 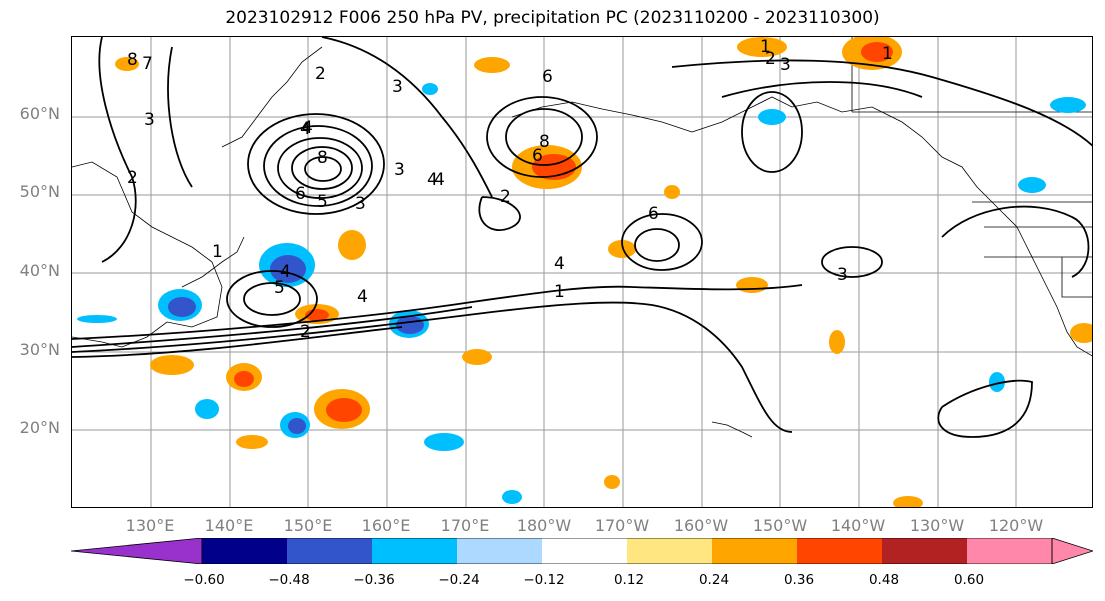 I want to click on lat-label-40n: 40°N, so click(x=39, y=270).